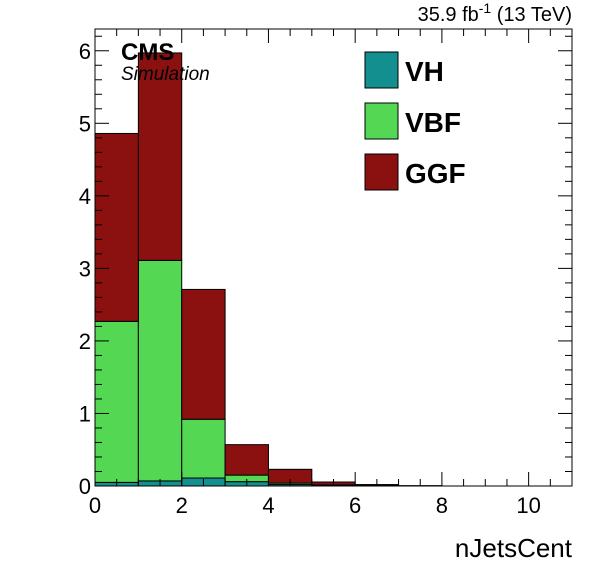 This screenshot has height=572, width=596. What do you see at coordinates (355, 505) in the screenshot?
I see `x-tick-label: 6` at bounding box center [355, 505].